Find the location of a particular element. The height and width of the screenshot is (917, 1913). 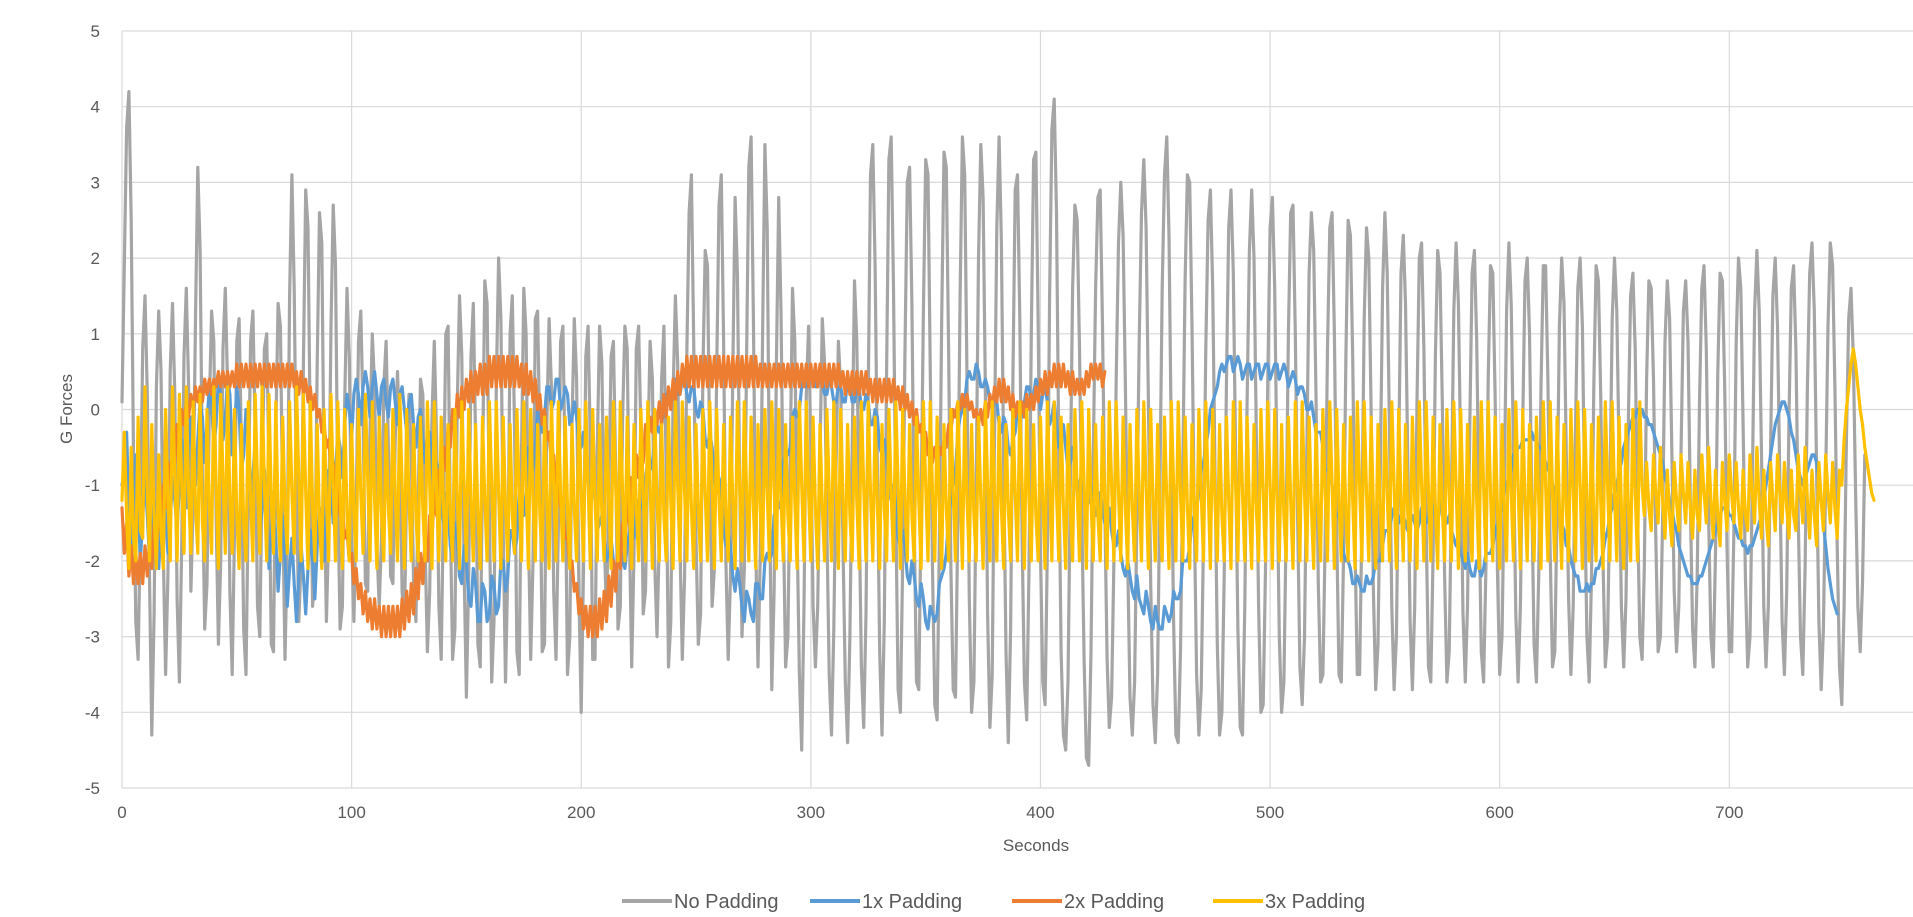

y-tick-label: 2 is located at coordinates (95, 258).